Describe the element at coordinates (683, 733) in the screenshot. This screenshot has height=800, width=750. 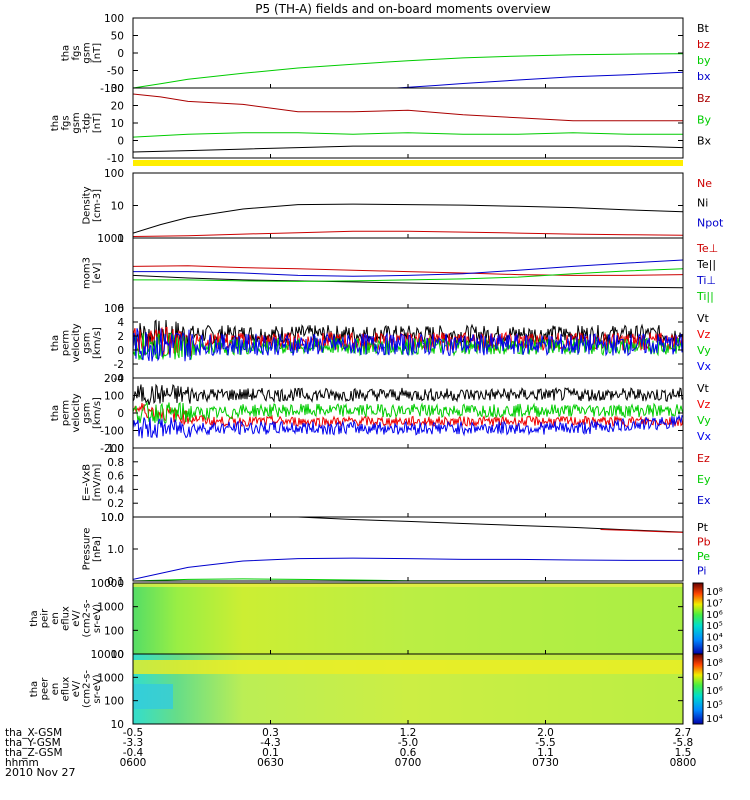
I see `xaxis-row-value: 2.7` at that location.